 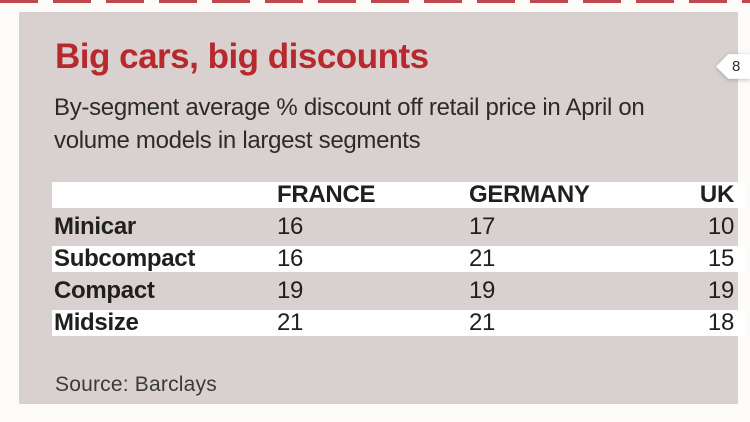 I want to click on value-germany: 17, so click(x=482, y=226).